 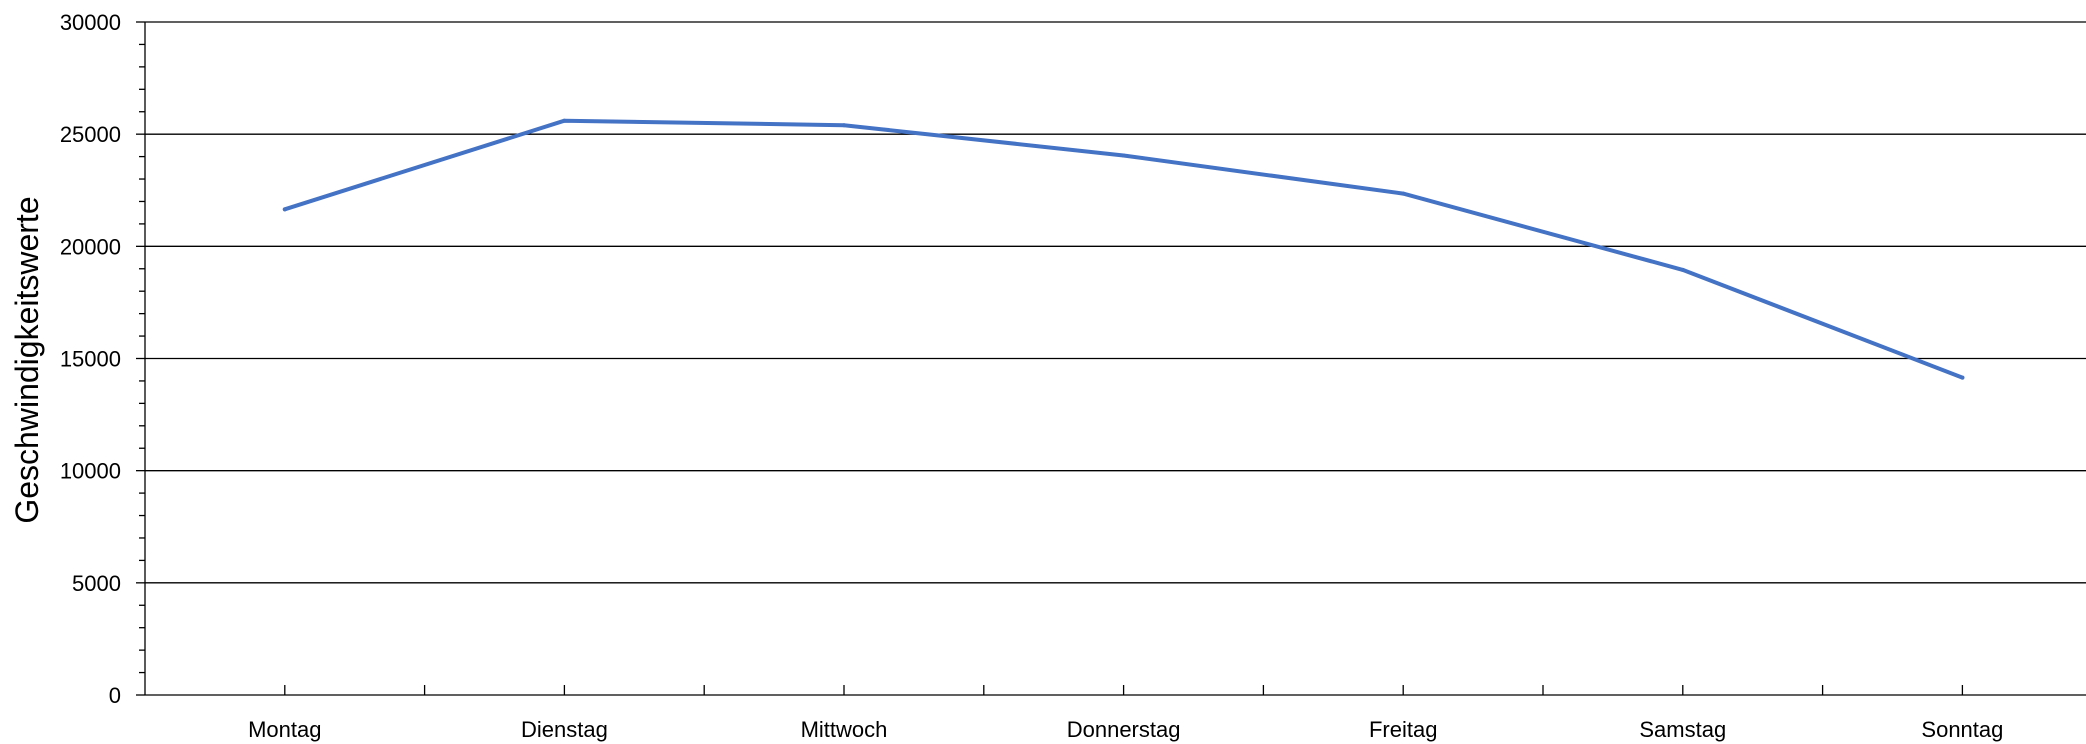 What do you see at coordinates (90, 134) in the screenshot?
I see `y-tick-label-5: 25000` at bounding box center [90, 134].